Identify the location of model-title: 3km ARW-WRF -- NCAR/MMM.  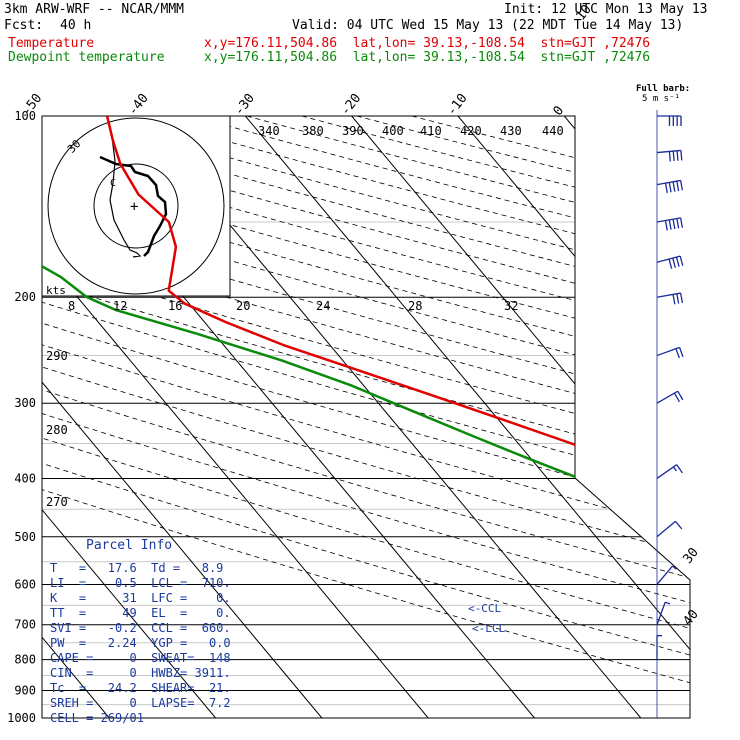
(94, 9).